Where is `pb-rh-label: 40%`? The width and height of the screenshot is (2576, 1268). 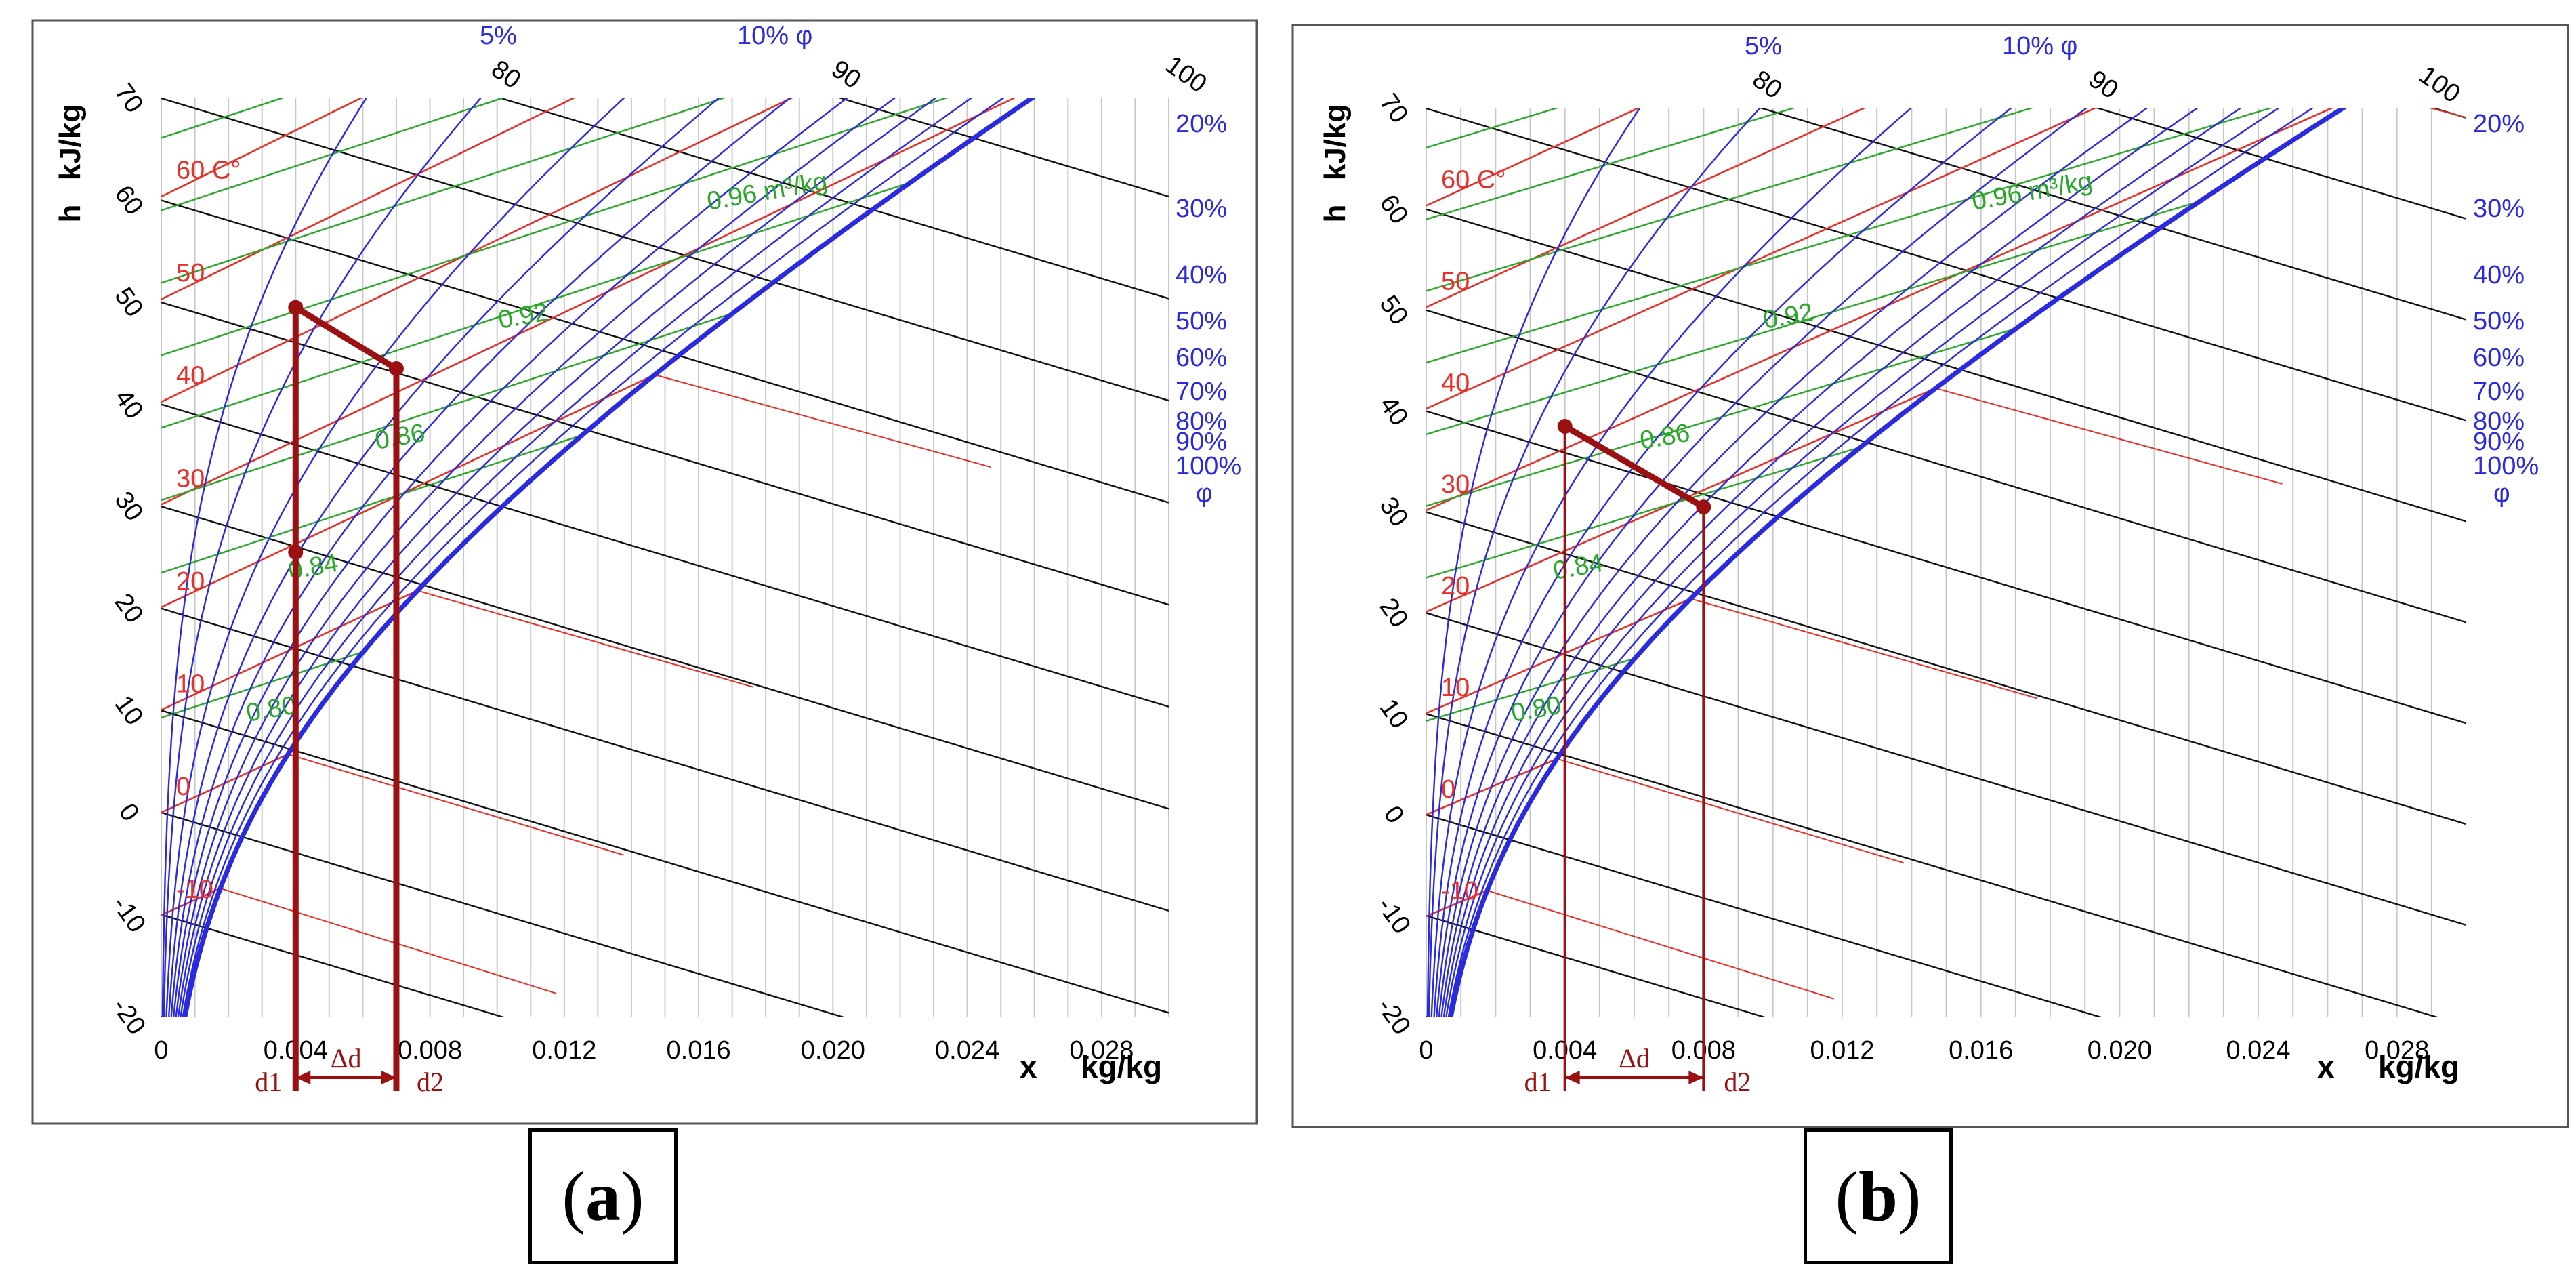
pb-rh-label: 40% is located at coordinates (2499, 275).